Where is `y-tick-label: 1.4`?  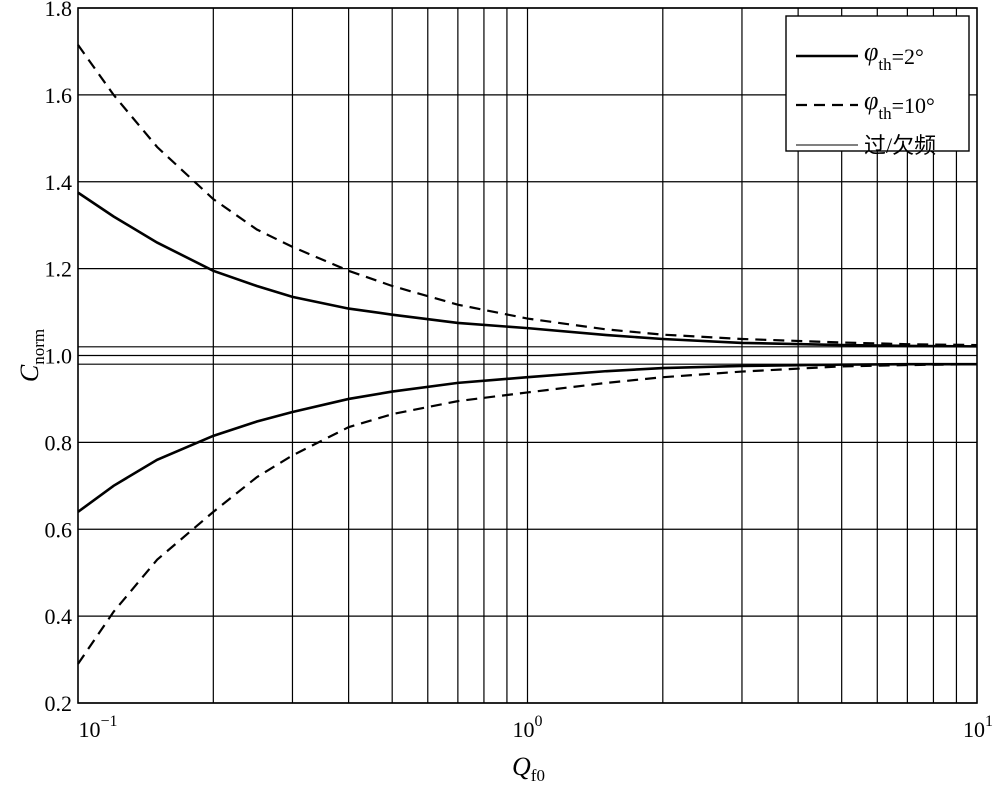 y-tick-label: 1.4 is located at coordinates (59, 182).